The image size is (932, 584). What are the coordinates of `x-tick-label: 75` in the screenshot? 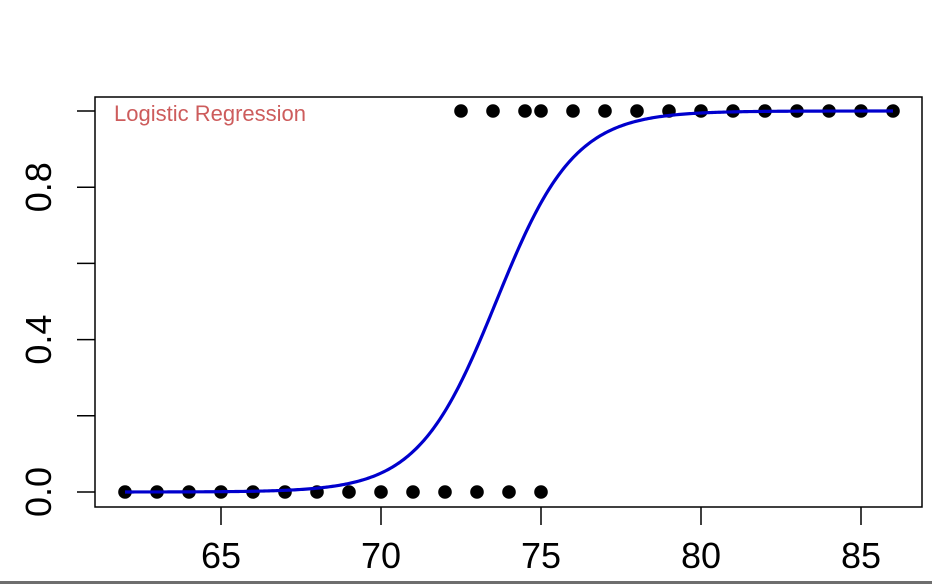 It's located at (541, 555).